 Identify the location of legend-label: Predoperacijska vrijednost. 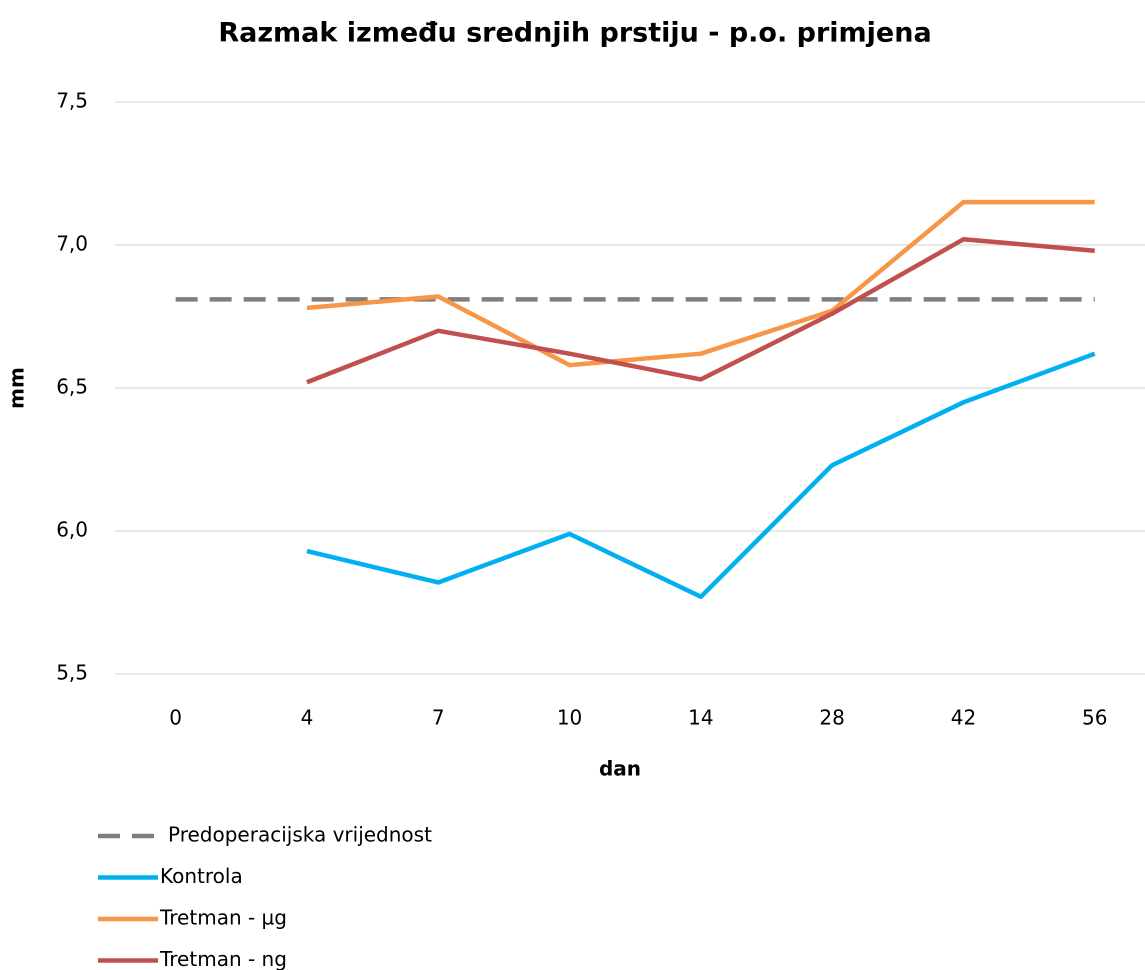
(300, 835).